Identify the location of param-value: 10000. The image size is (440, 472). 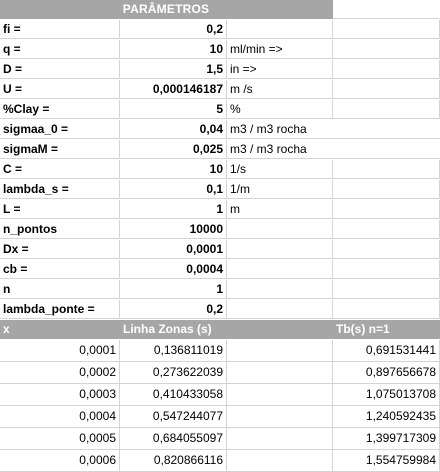
(173, 229).